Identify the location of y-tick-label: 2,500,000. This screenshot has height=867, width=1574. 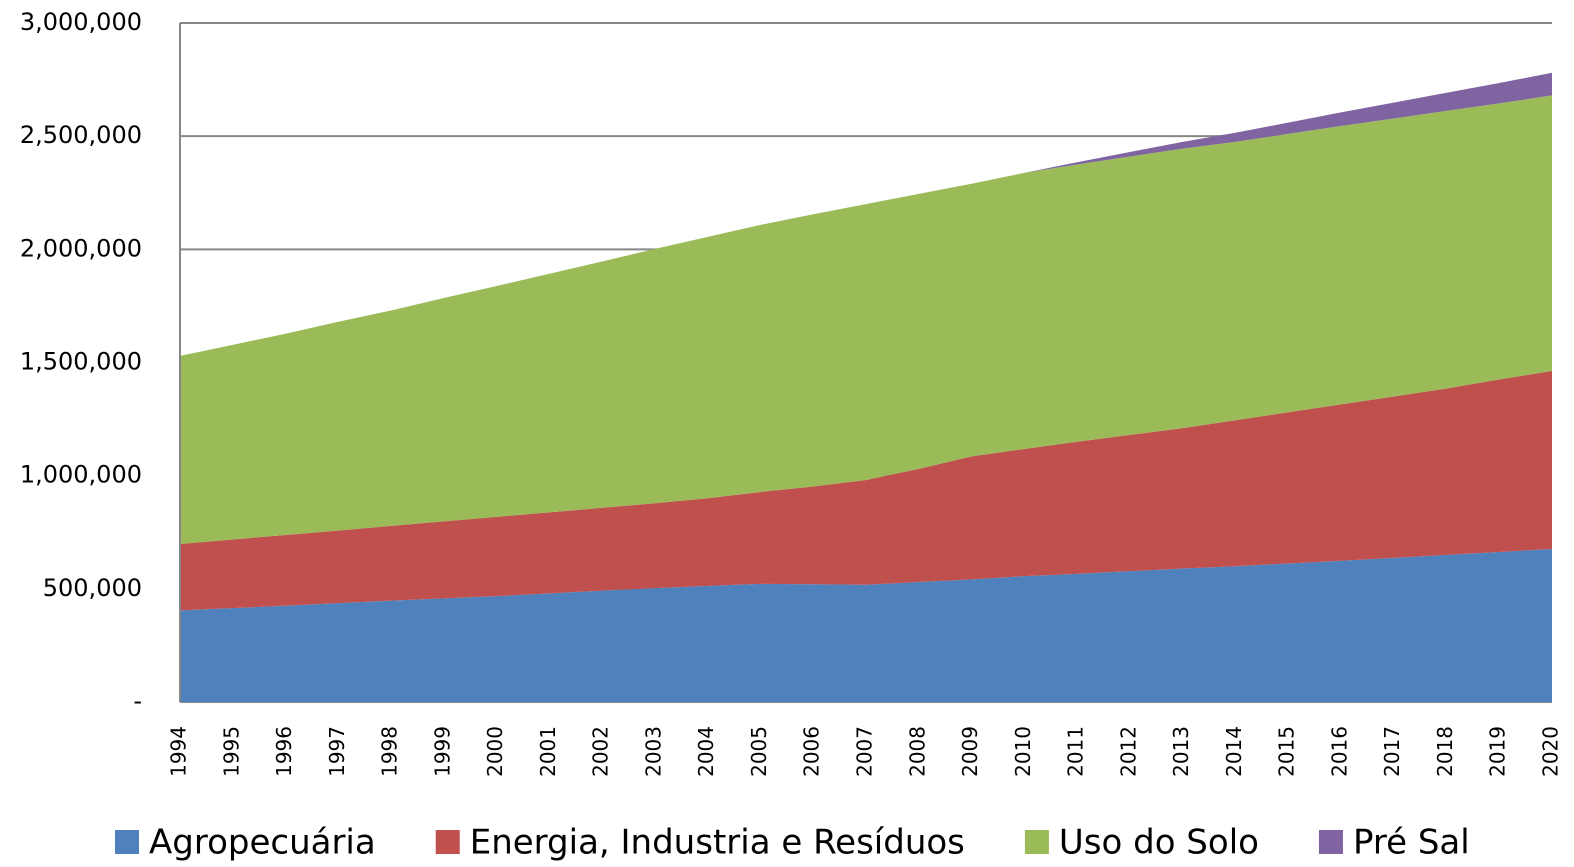
(81, 135).